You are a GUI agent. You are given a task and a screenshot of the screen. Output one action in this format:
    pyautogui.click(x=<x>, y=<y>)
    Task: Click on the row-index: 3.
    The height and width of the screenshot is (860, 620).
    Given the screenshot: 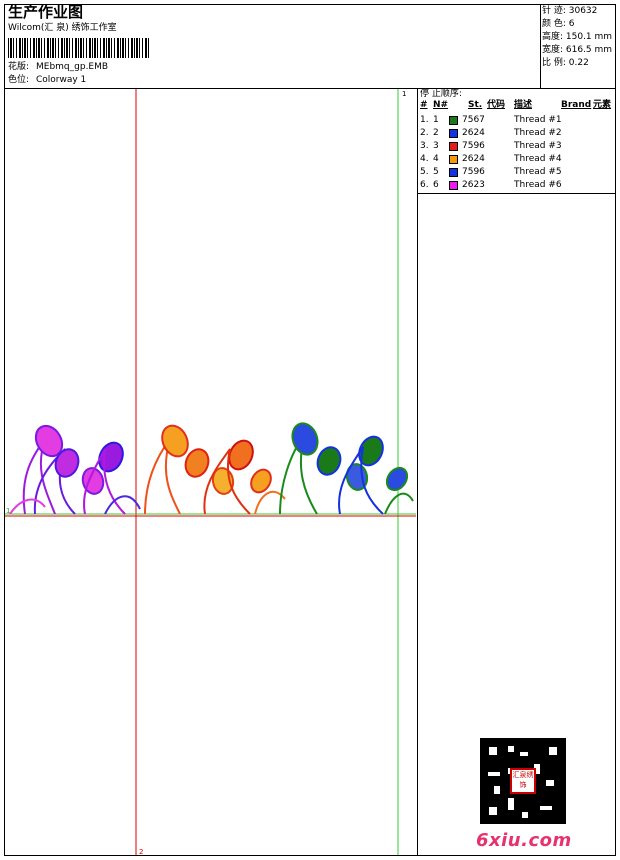 What is the action you would take?
    pyautogui.click(x=424, y=146)
    